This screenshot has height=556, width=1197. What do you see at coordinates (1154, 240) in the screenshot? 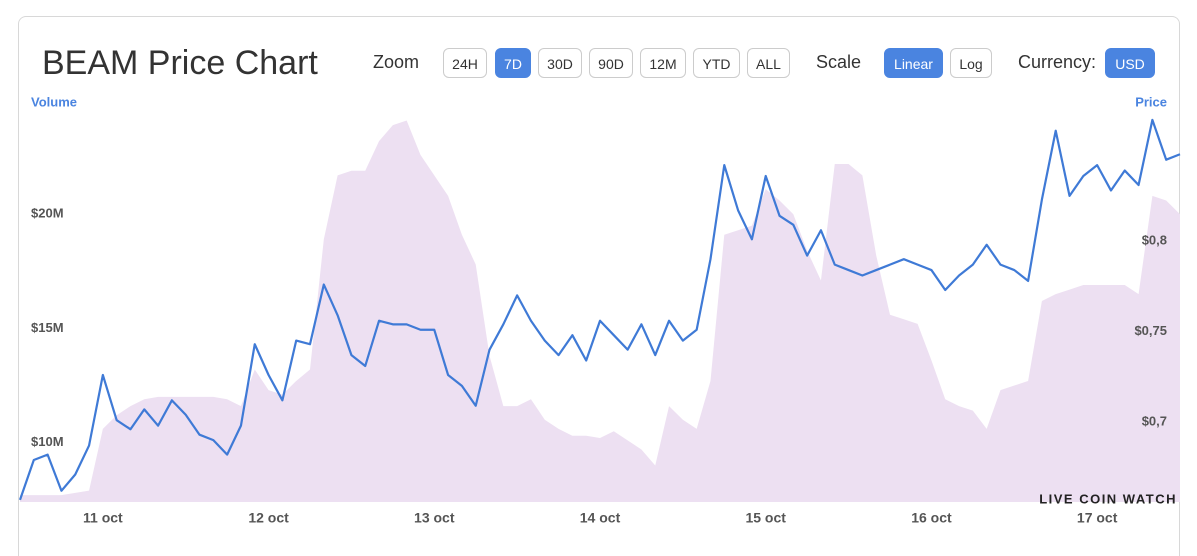
I see `y2-tick-label: $0,8` at bounding box center [1154, 240].